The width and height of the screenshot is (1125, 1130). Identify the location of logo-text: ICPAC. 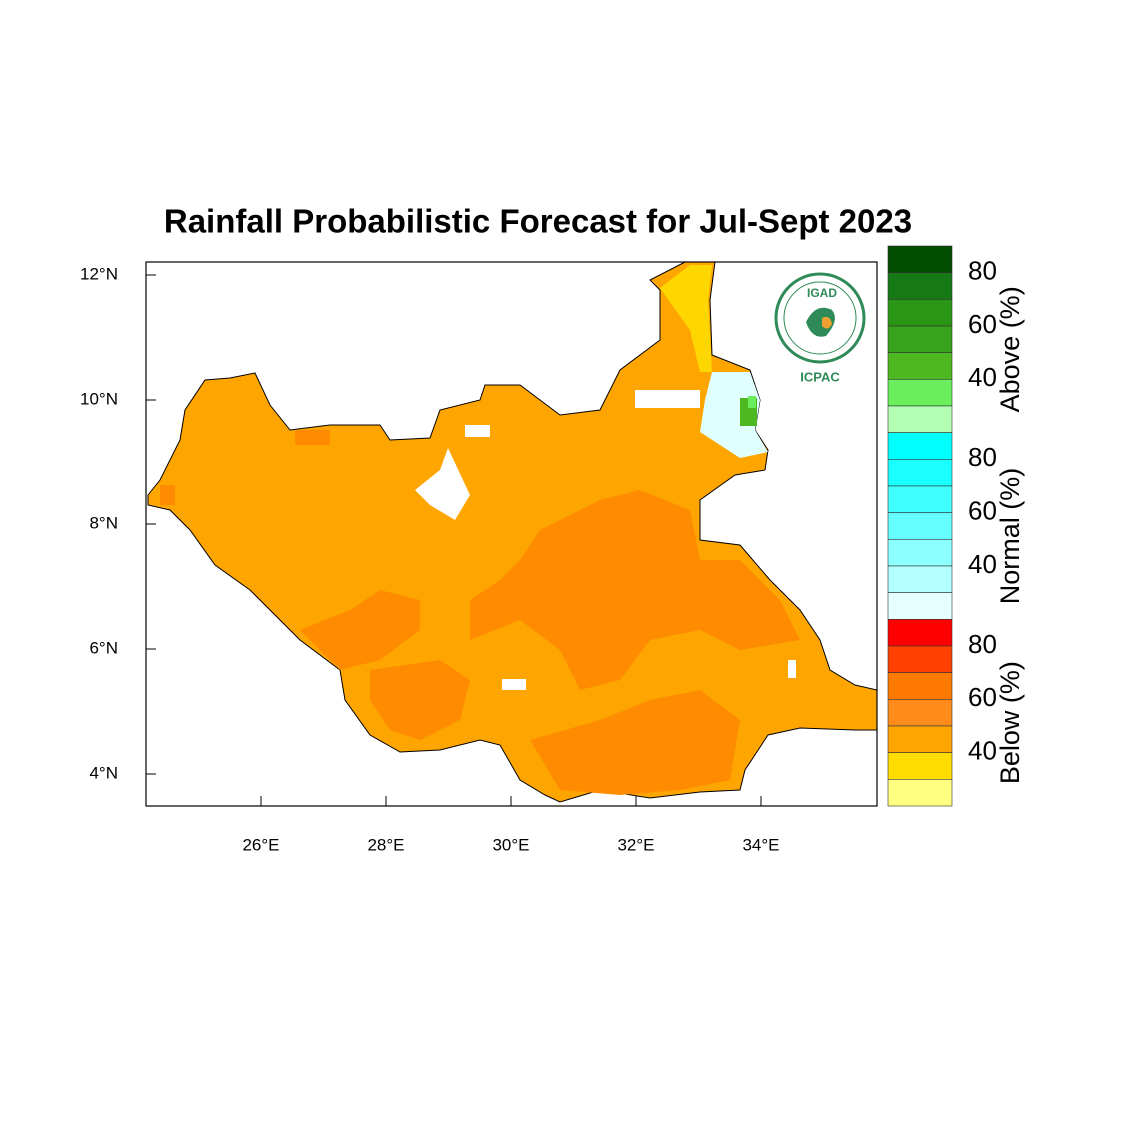
(820, 376).